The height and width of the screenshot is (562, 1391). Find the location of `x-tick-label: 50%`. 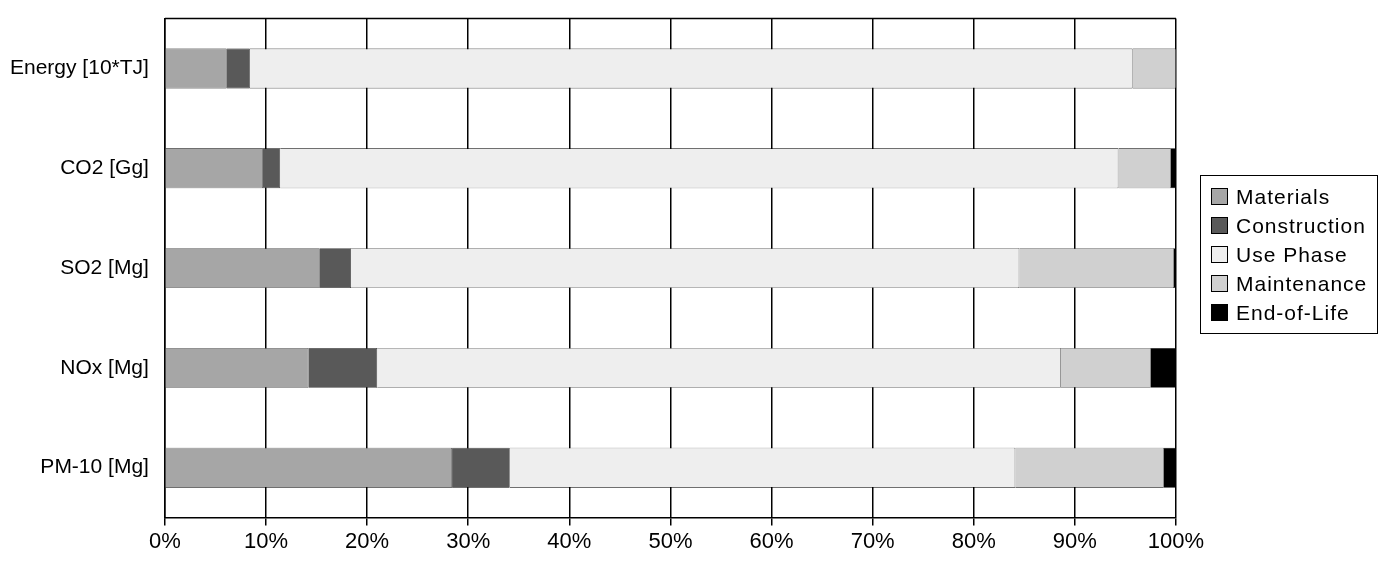

x-tick-label: 50% is located at coordinates (670, 540).